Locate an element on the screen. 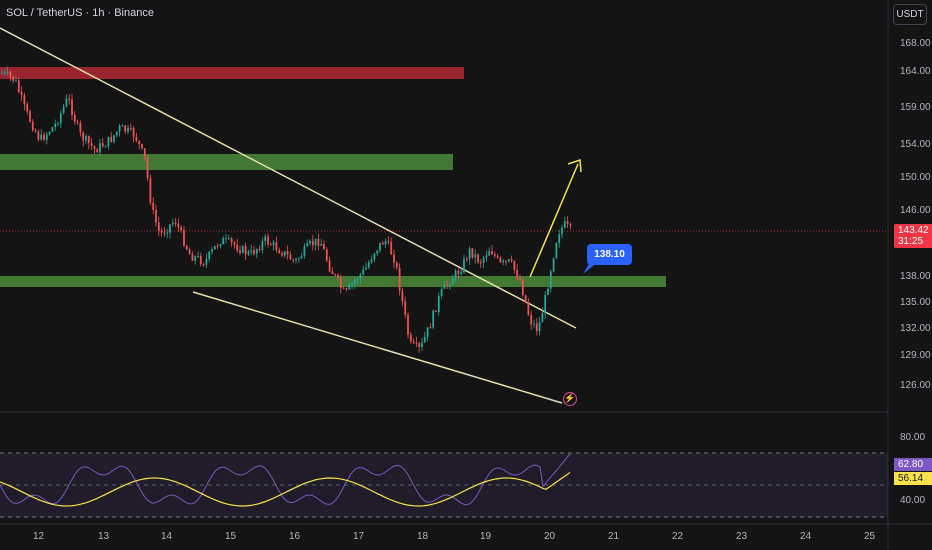  symbol-title: SOL / TetherUS · 1h · Binance is located at coordinates (80, 13).